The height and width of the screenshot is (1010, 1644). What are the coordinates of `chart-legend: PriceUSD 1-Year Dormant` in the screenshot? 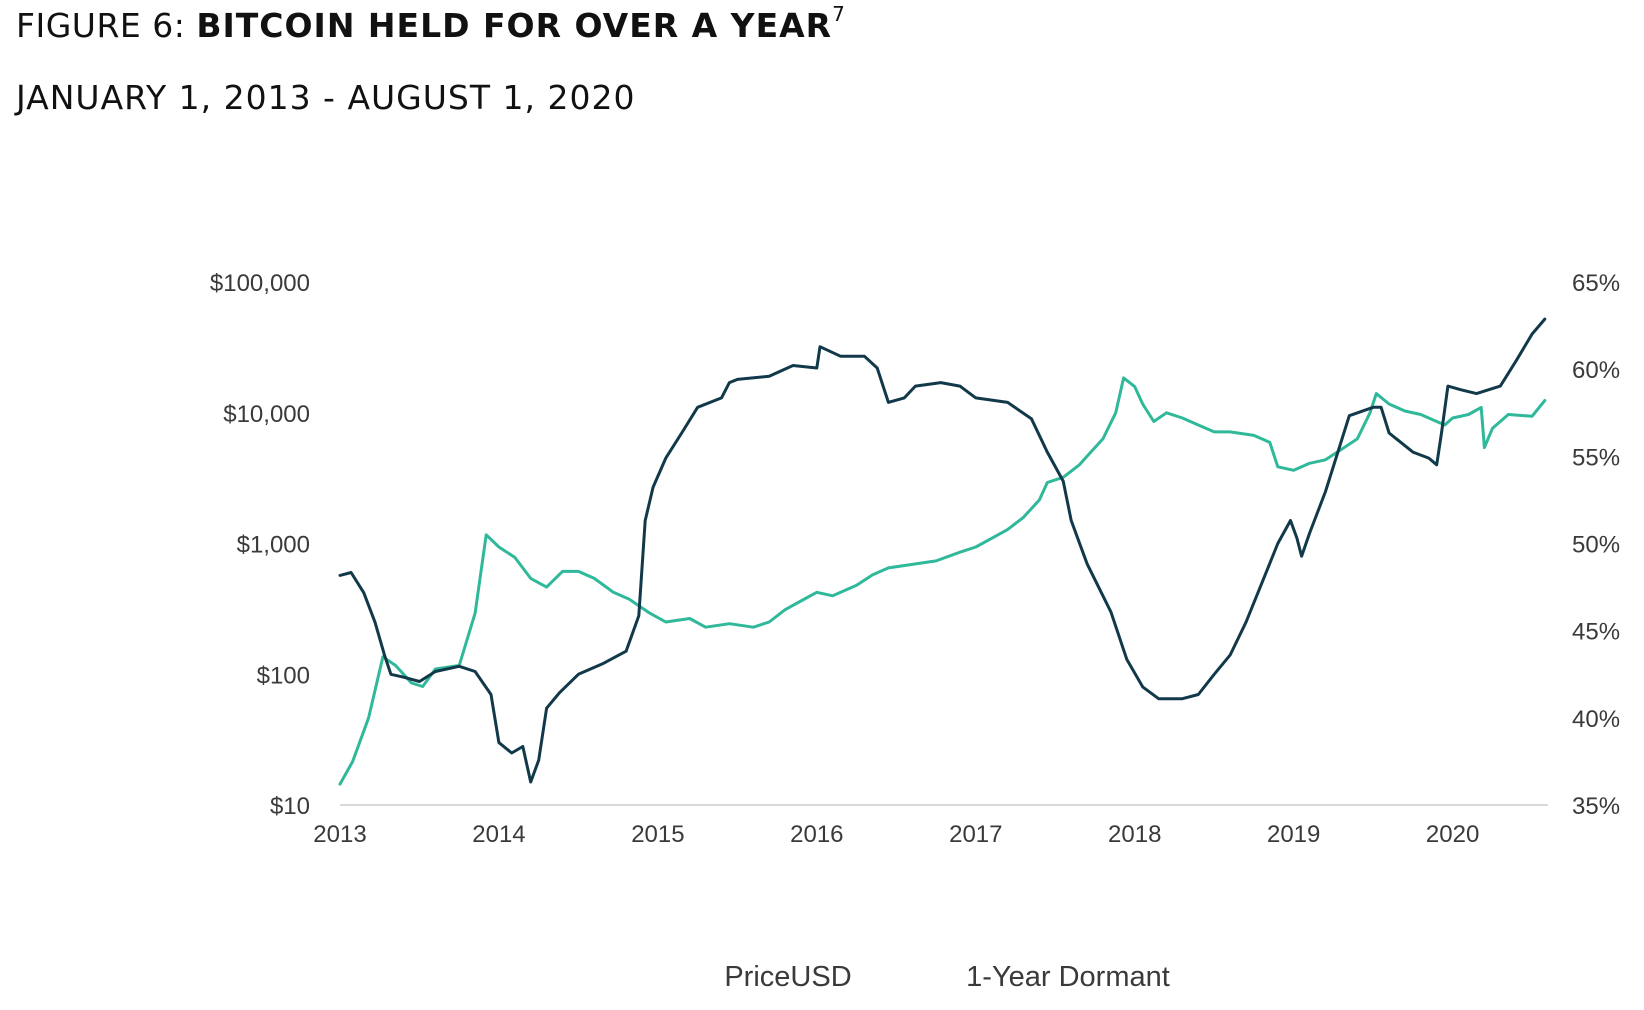 It's located at (946, 977).